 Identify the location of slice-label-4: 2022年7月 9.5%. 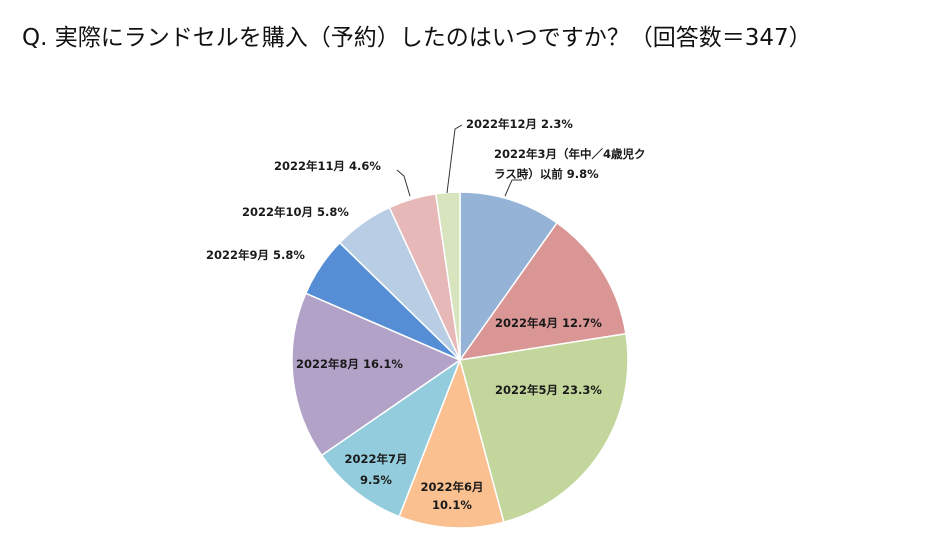
(375, 469).